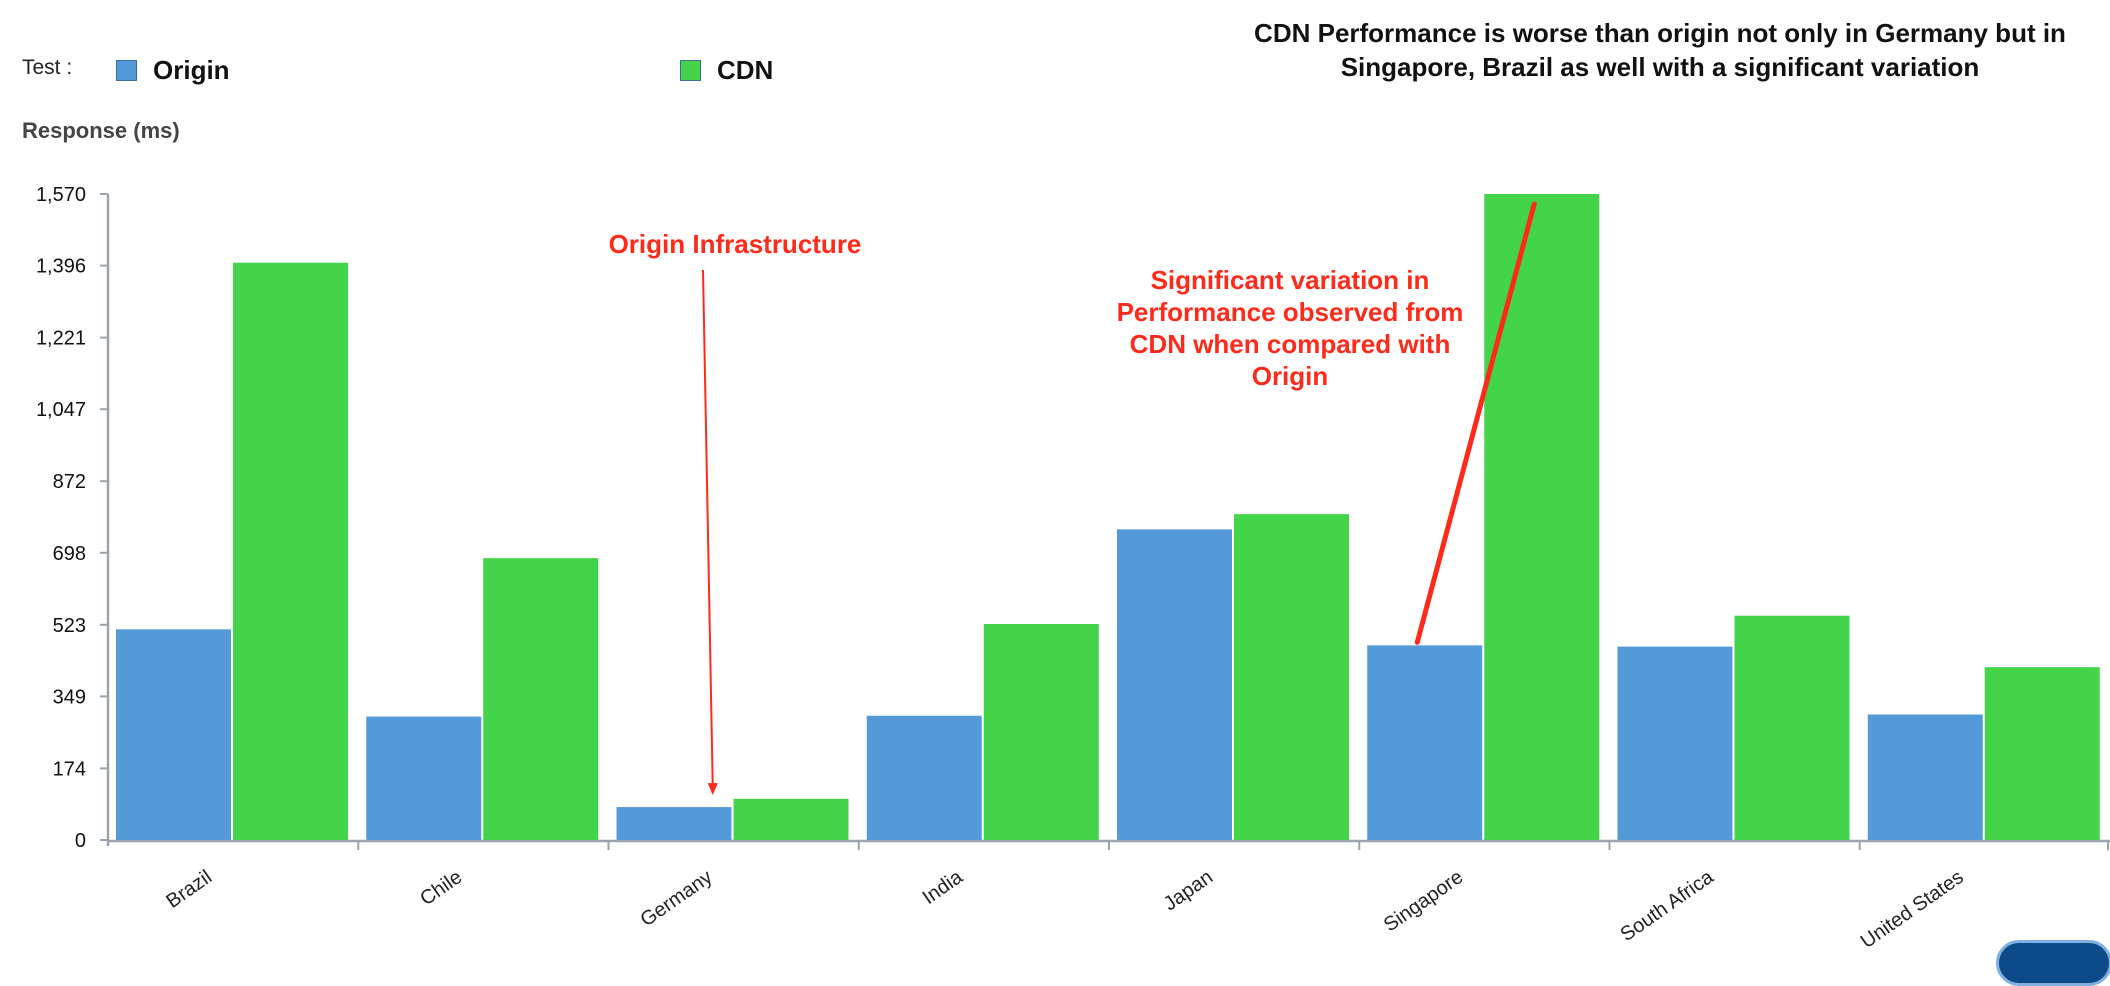  What do you see at coordinates (61, 410) in the screenshot?
I see `y-tick-label: 1,047` at bounding box center [61, 410].